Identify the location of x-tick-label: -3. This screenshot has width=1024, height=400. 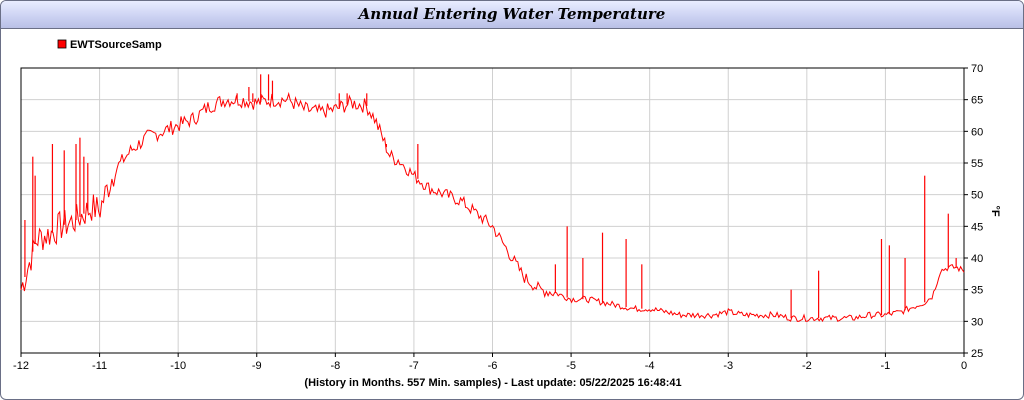
(728, 366).